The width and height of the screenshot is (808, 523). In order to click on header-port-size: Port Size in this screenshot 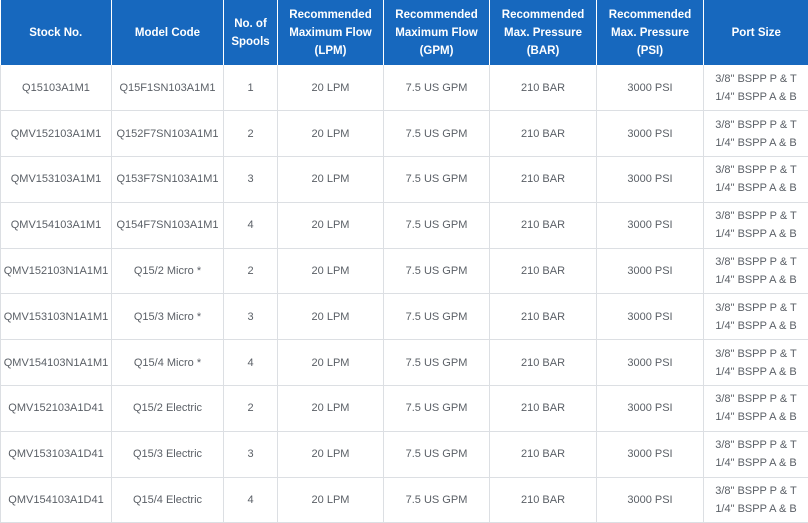, I will do `click(755, 32)`.